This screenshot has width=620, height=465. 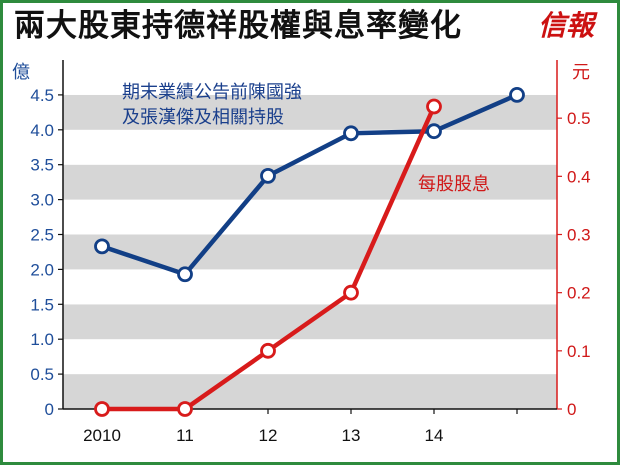 What do you see at coordinates (42, 130) in the screenshot?
I see `left-tick-label: 4.0` at bounding box center [42, 130].